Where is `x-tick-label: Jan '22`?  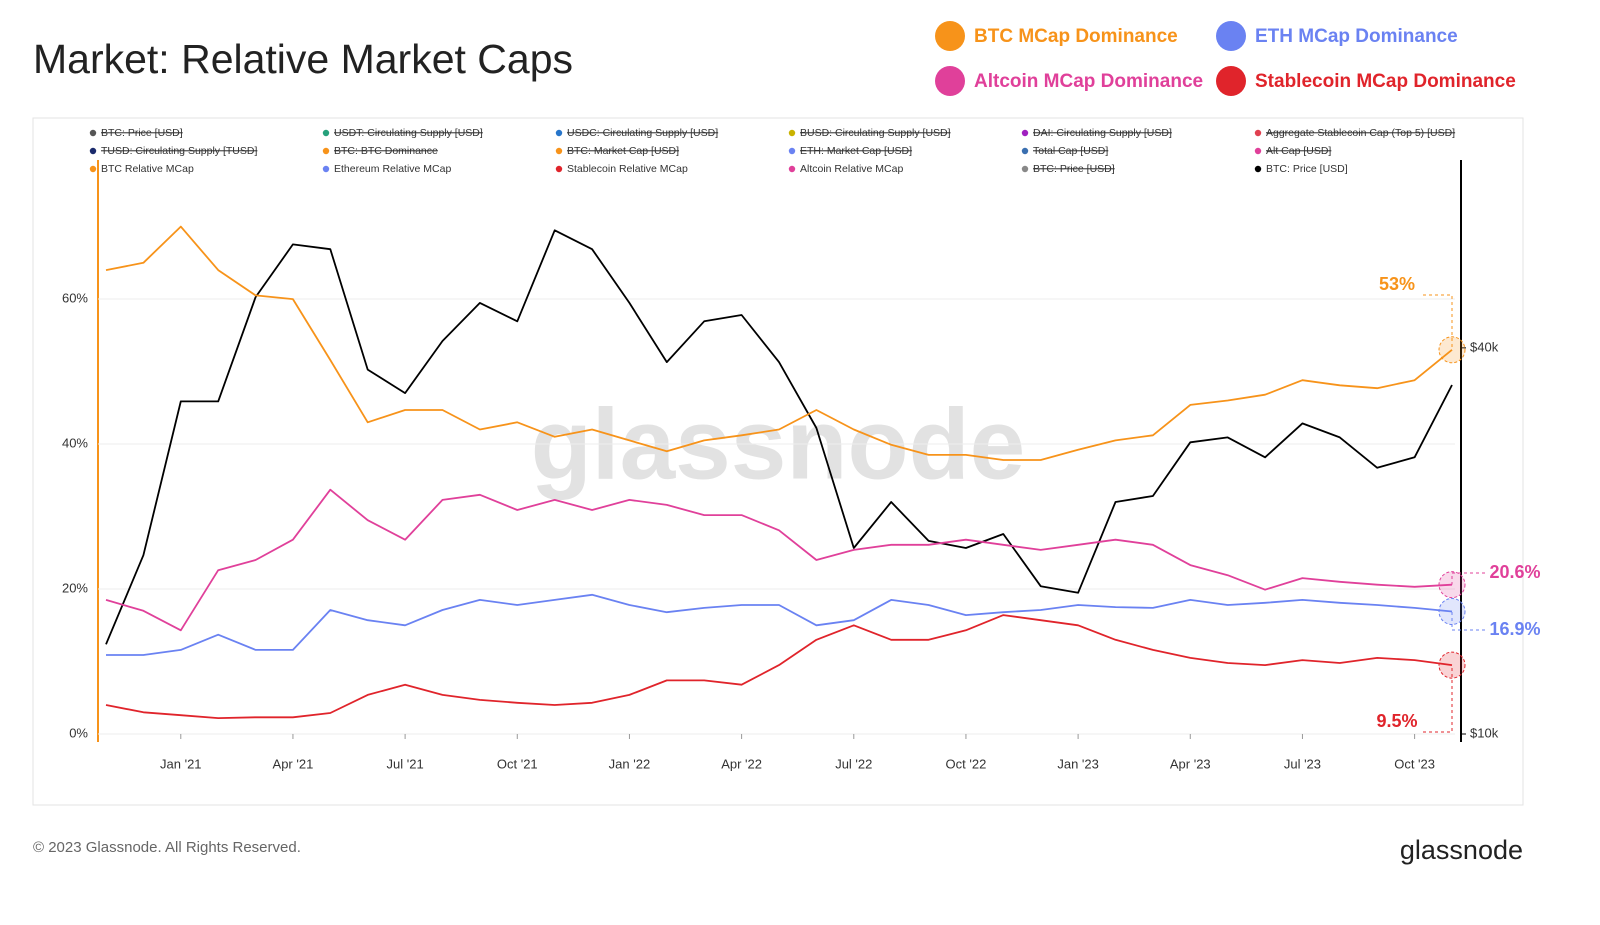
x-tick-label: Jan '22 is located at coordinates (630, 763).